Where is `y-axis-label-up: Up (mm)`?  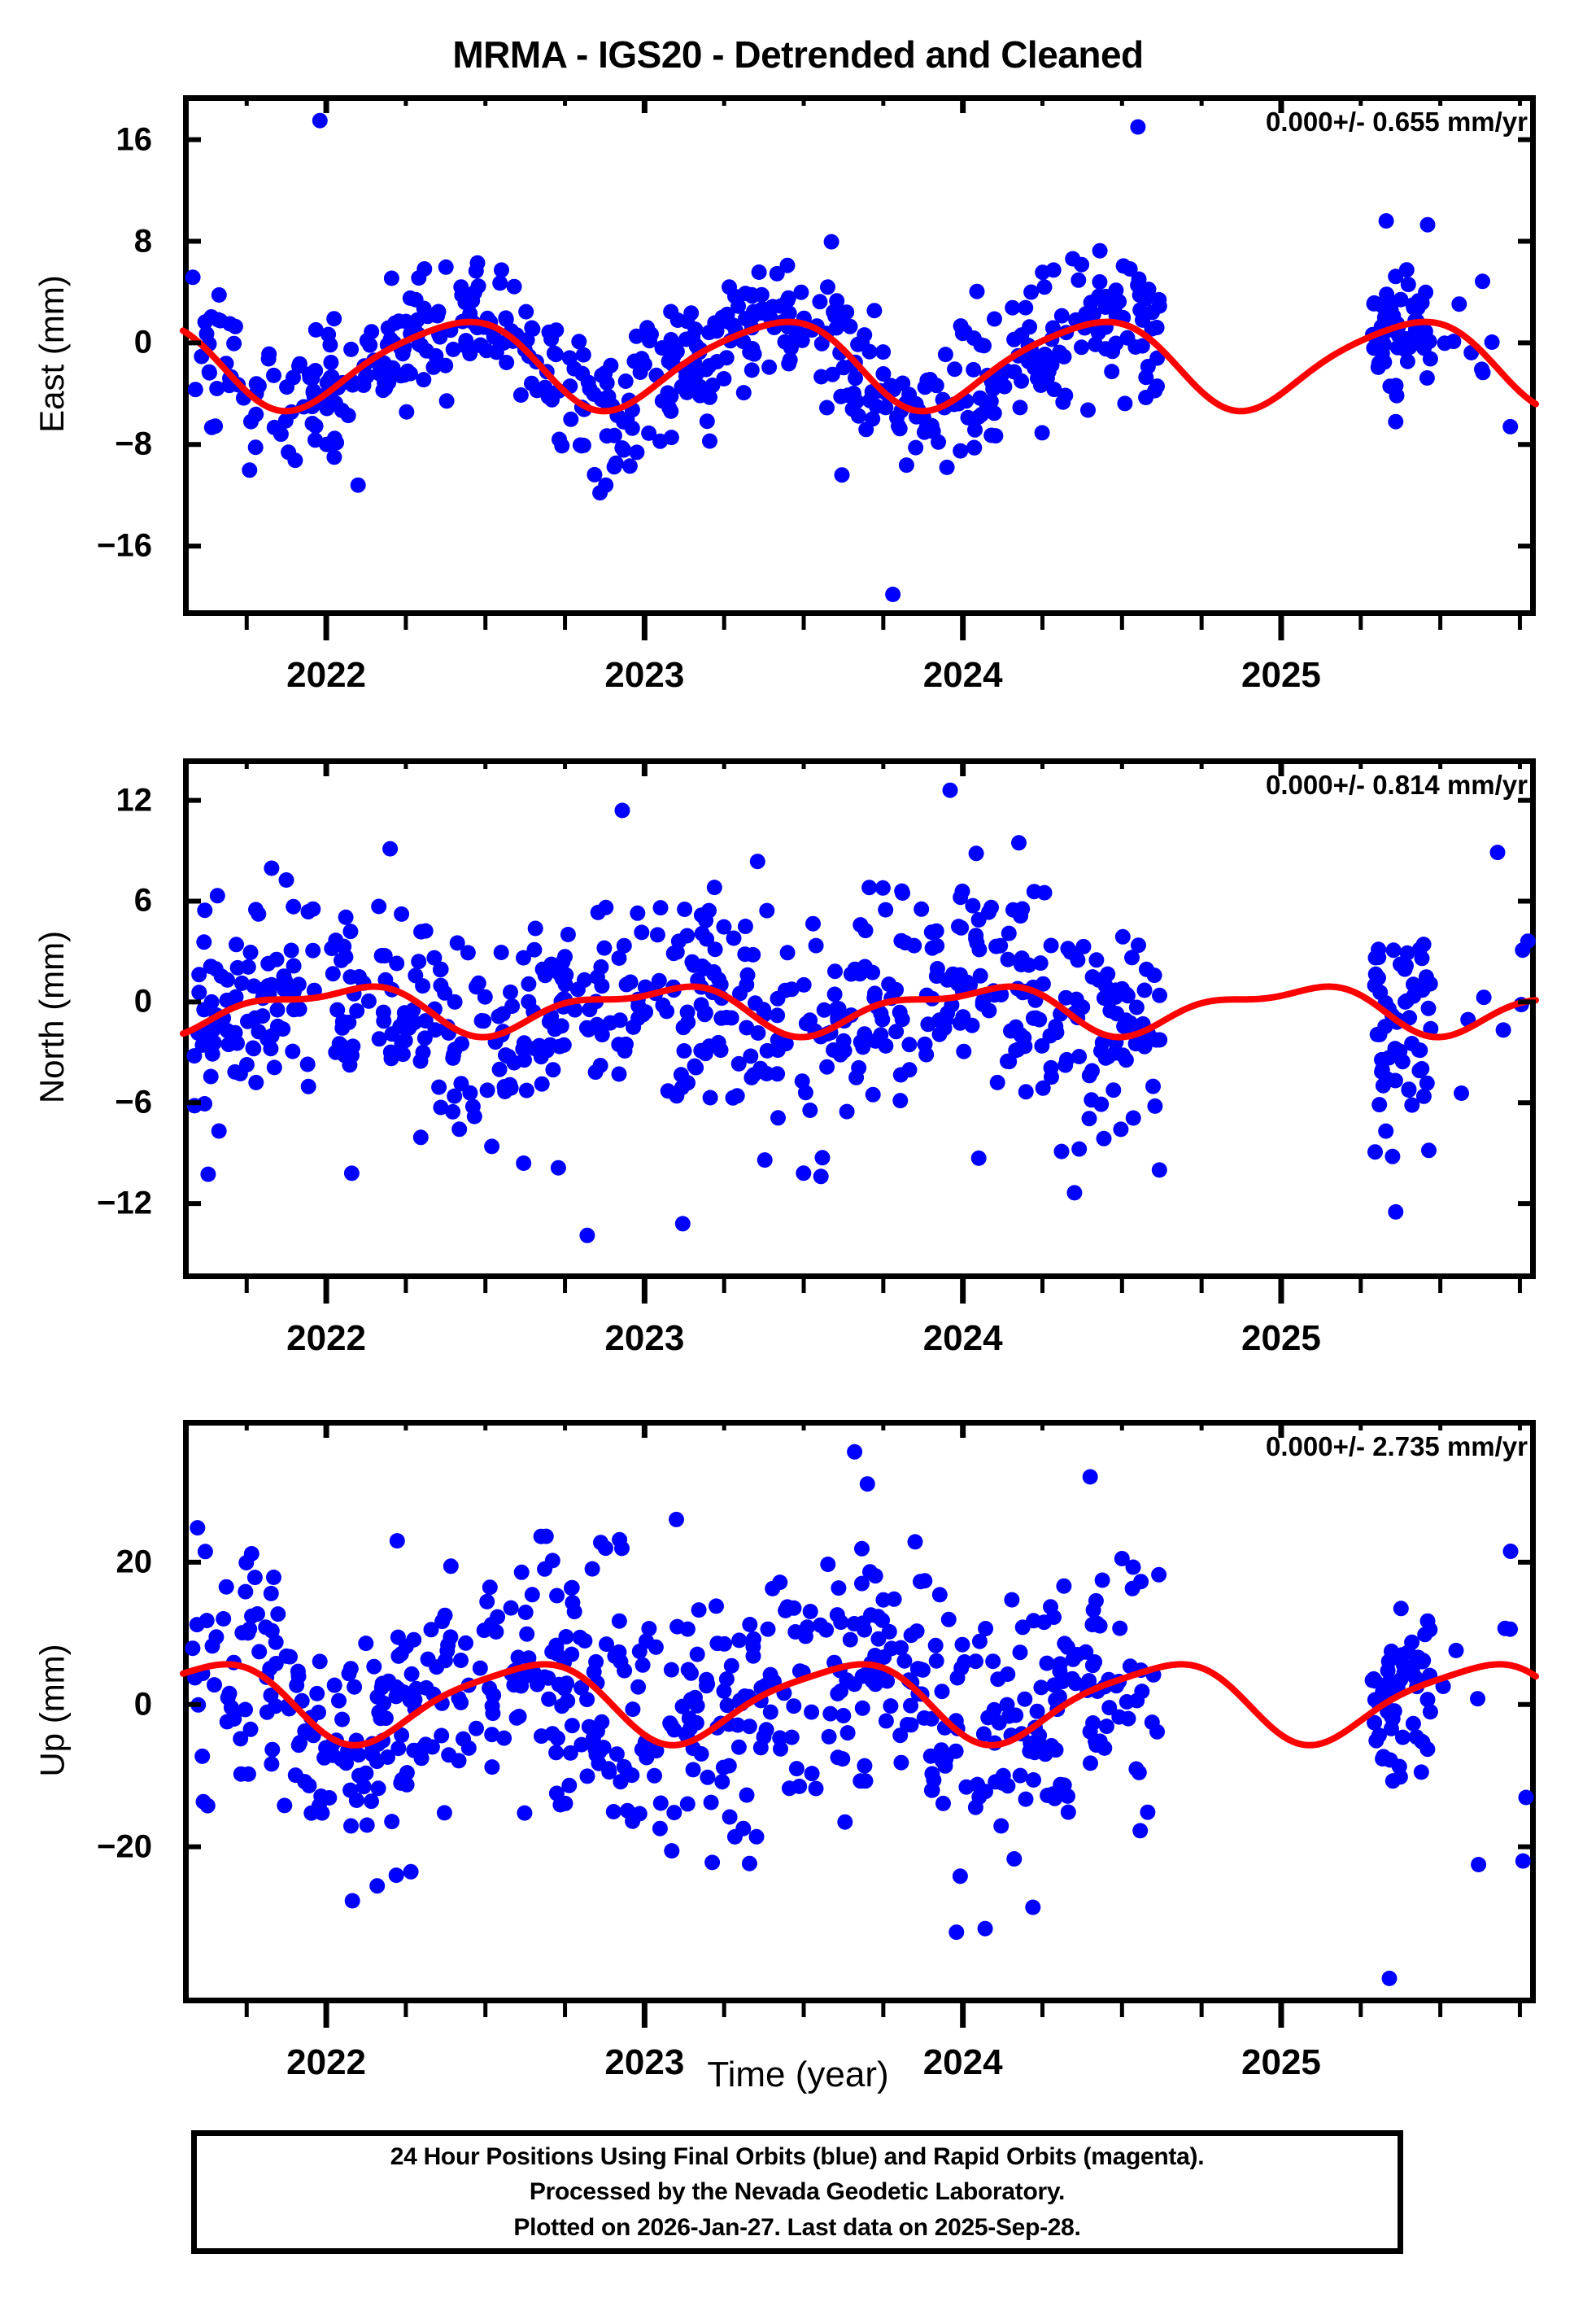 y-axis-label-up: Up (mm) is located at coordinates (52, 1710).